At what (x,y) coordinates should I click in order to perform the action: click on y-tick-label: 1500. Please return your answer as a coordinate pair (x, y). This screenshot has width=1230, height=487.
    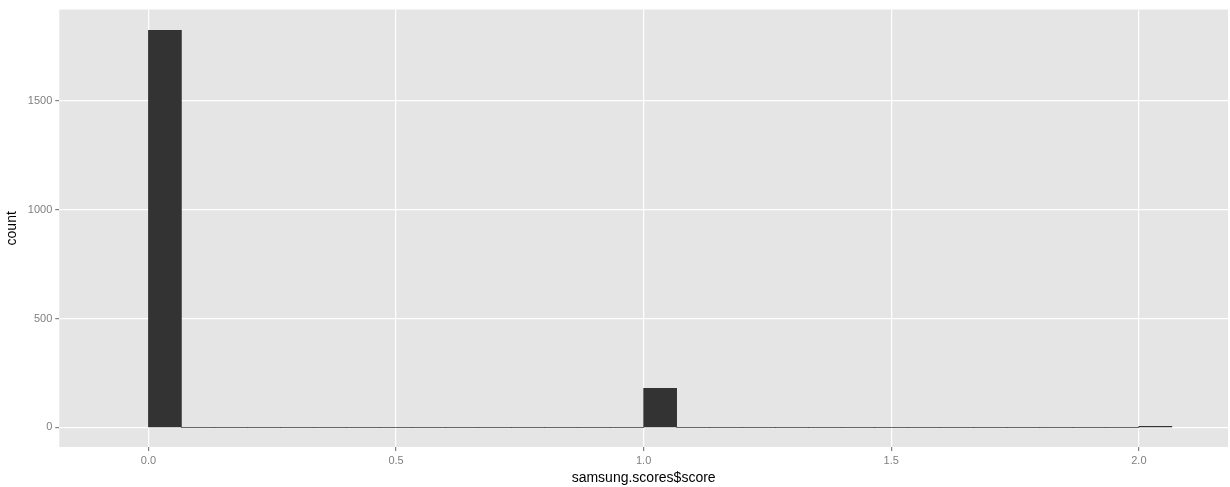
    Looking at the image, I should click on (40, 100).